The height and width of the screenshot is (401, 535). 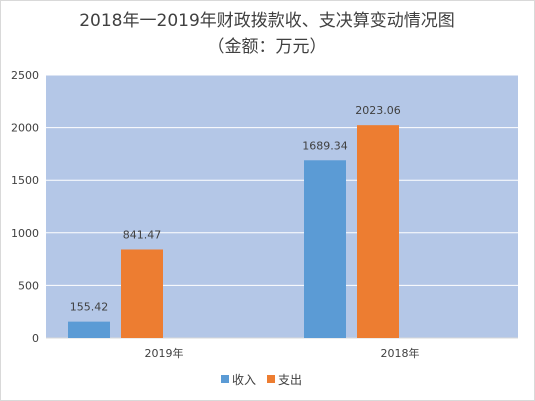 What do you see at coordinates (267, 21) in the screenshot?
I see `chart-title: 2018年一2019年财政拨款收、支决算变动情况图` at bounding box center [267, 21].